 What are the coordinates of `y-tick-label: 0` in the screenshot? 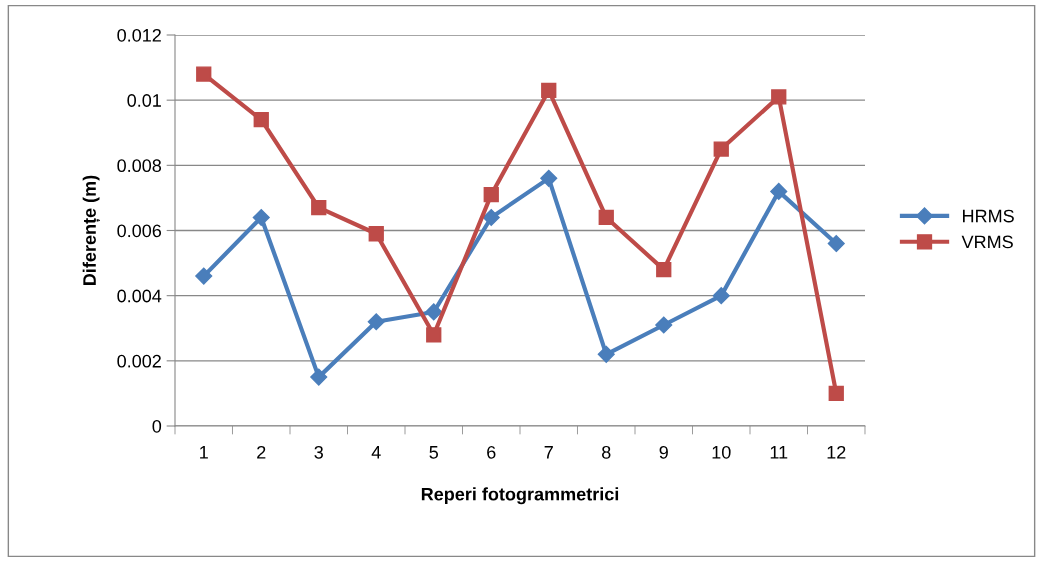 It's located at (157, 426).